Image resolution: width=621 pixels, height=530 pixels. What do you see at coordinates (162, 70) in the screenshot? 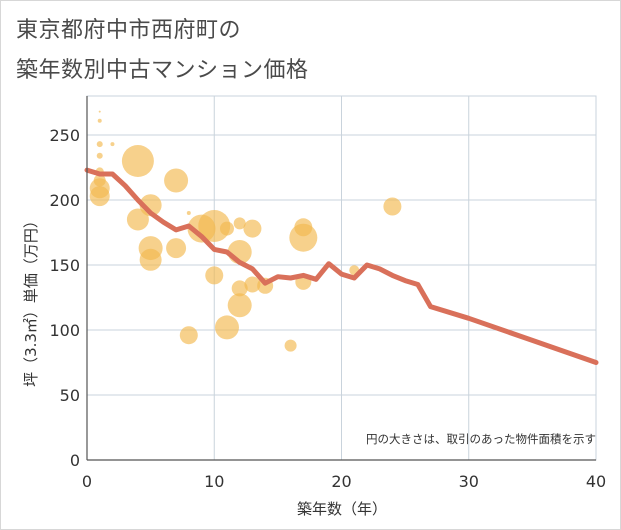
I see `chart-title-line2: 築年数別中古マンション価格` at bounding box center [162, 70].